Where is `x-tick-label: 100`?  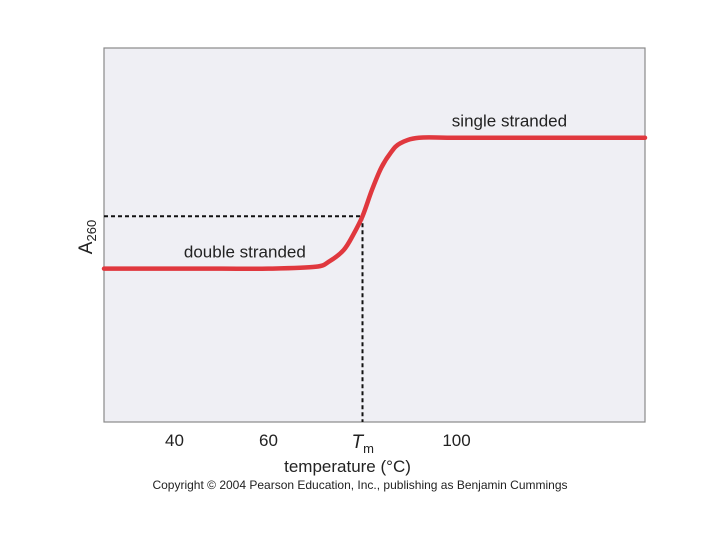
x-tick-label: 100 is located at coordinates (456, 440).